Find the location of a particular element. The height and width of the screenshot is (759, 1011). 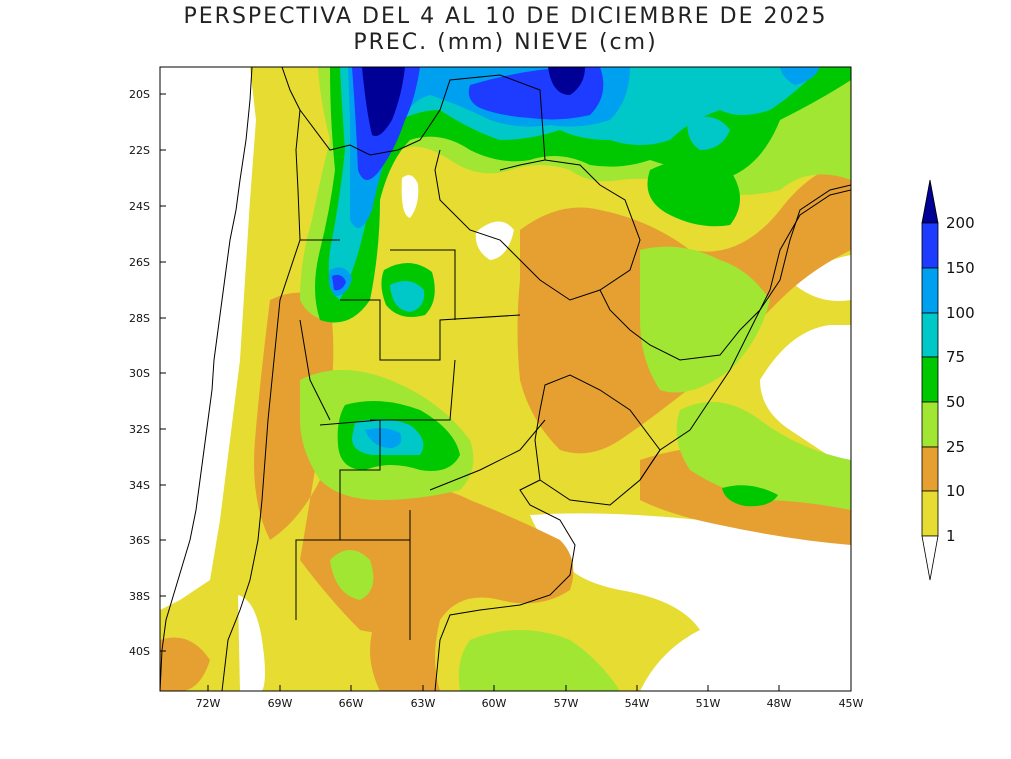

precip-band-25-patagonia-east is located at coordinates (539, 660).